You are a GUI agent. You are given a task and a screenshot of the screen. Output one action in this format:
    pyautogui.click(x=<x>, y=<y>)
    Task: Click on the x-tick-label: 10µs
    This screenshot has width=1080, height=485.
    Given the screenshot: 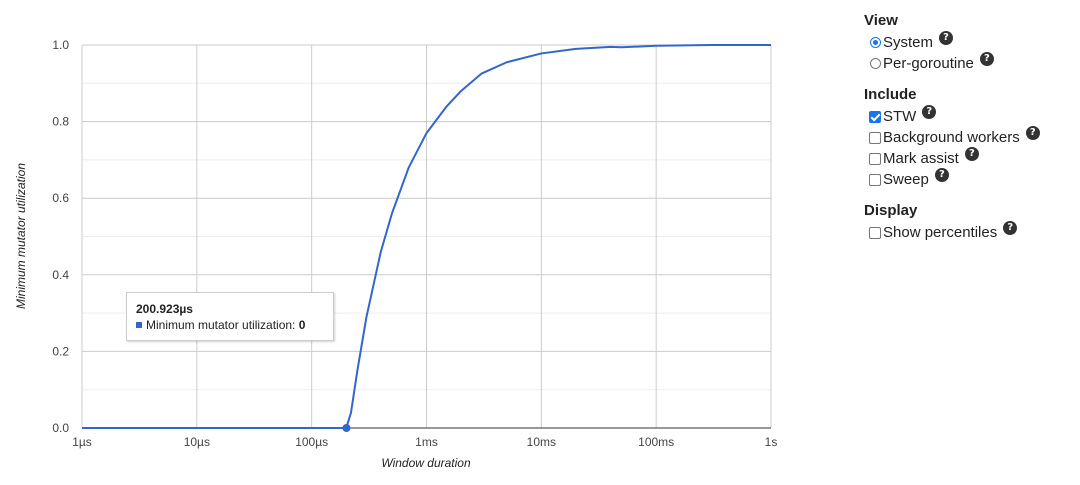 What is the action you would take?
    pyautogui.click(x=197, y=442)
    